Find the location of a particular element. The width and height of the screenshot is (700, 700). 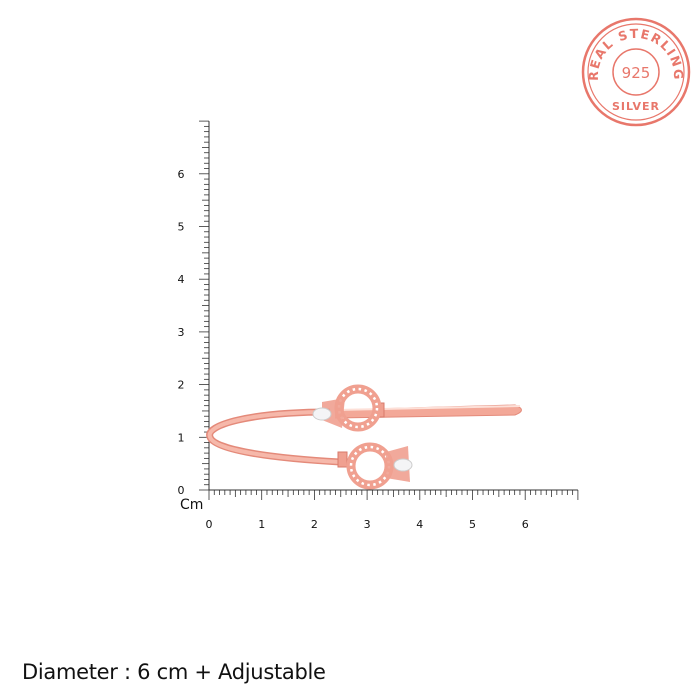

charm-lower is located at coordinates (379, 466).